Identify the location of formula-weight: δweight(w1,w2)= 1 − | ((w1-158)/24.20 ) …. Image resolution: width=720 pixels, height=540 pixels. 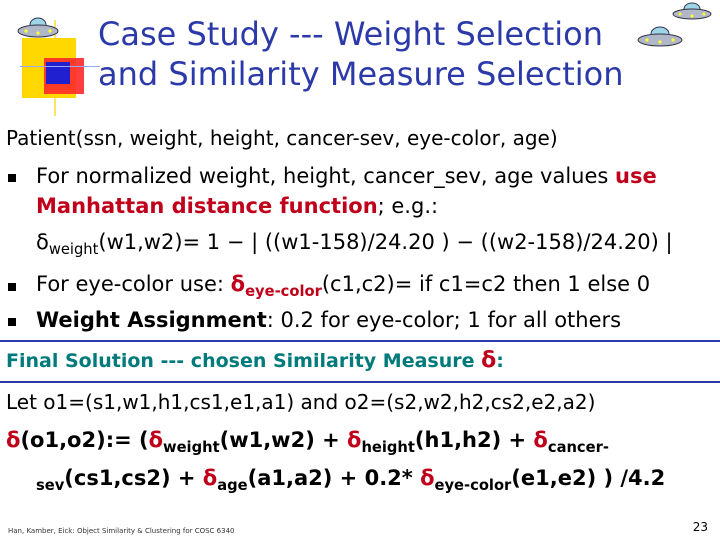
(354, 243).